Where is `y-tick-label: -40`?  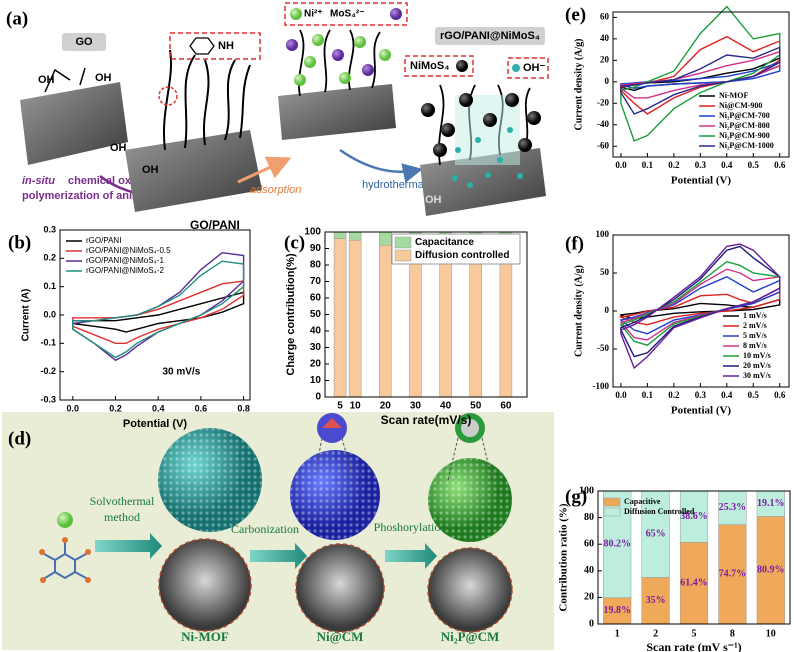 y-tick-label: -40 is located at coordinates (603, 124).